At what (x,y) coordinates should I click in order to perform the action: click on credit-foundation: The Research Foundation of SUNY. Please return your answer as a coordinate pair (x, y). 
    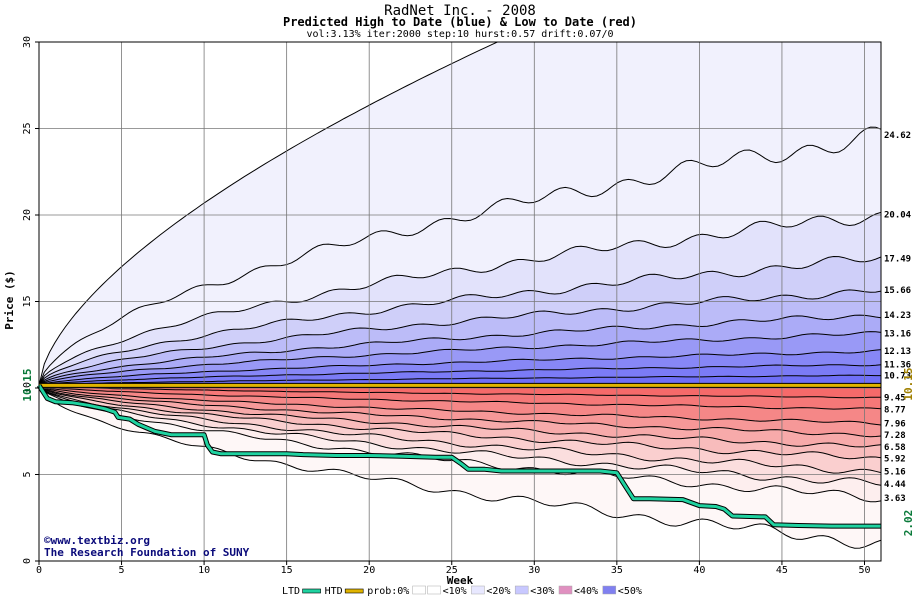
    Looking at the image, I should click on (147, 552).